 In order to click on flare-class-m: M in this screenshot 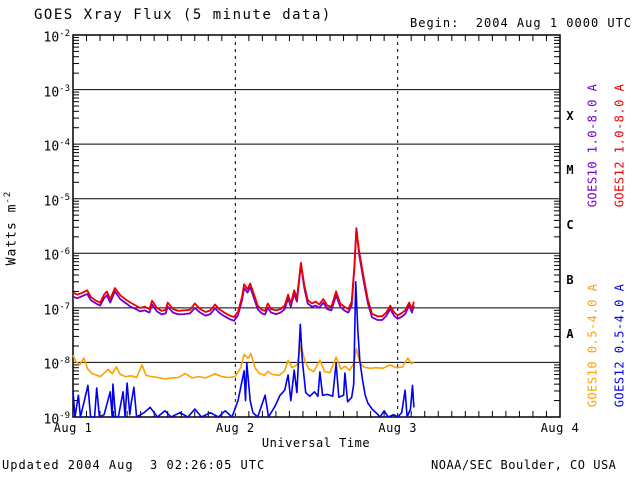, I will do `click(570, 170)`.